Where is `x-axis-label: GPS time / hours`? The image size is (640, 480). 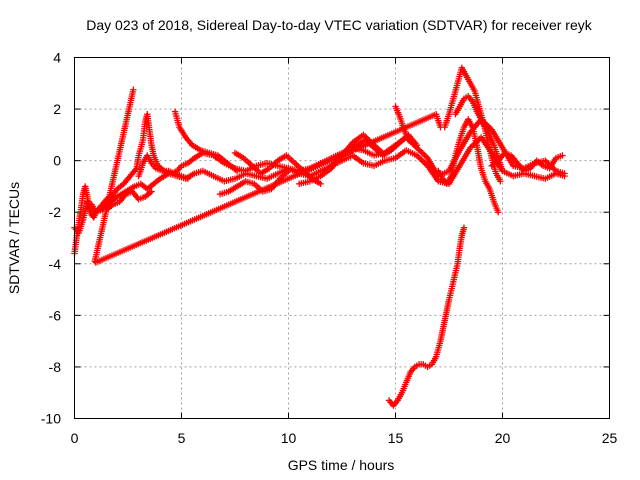
x-axis-label: GPS time / hours is located at coordinates (341, 465).